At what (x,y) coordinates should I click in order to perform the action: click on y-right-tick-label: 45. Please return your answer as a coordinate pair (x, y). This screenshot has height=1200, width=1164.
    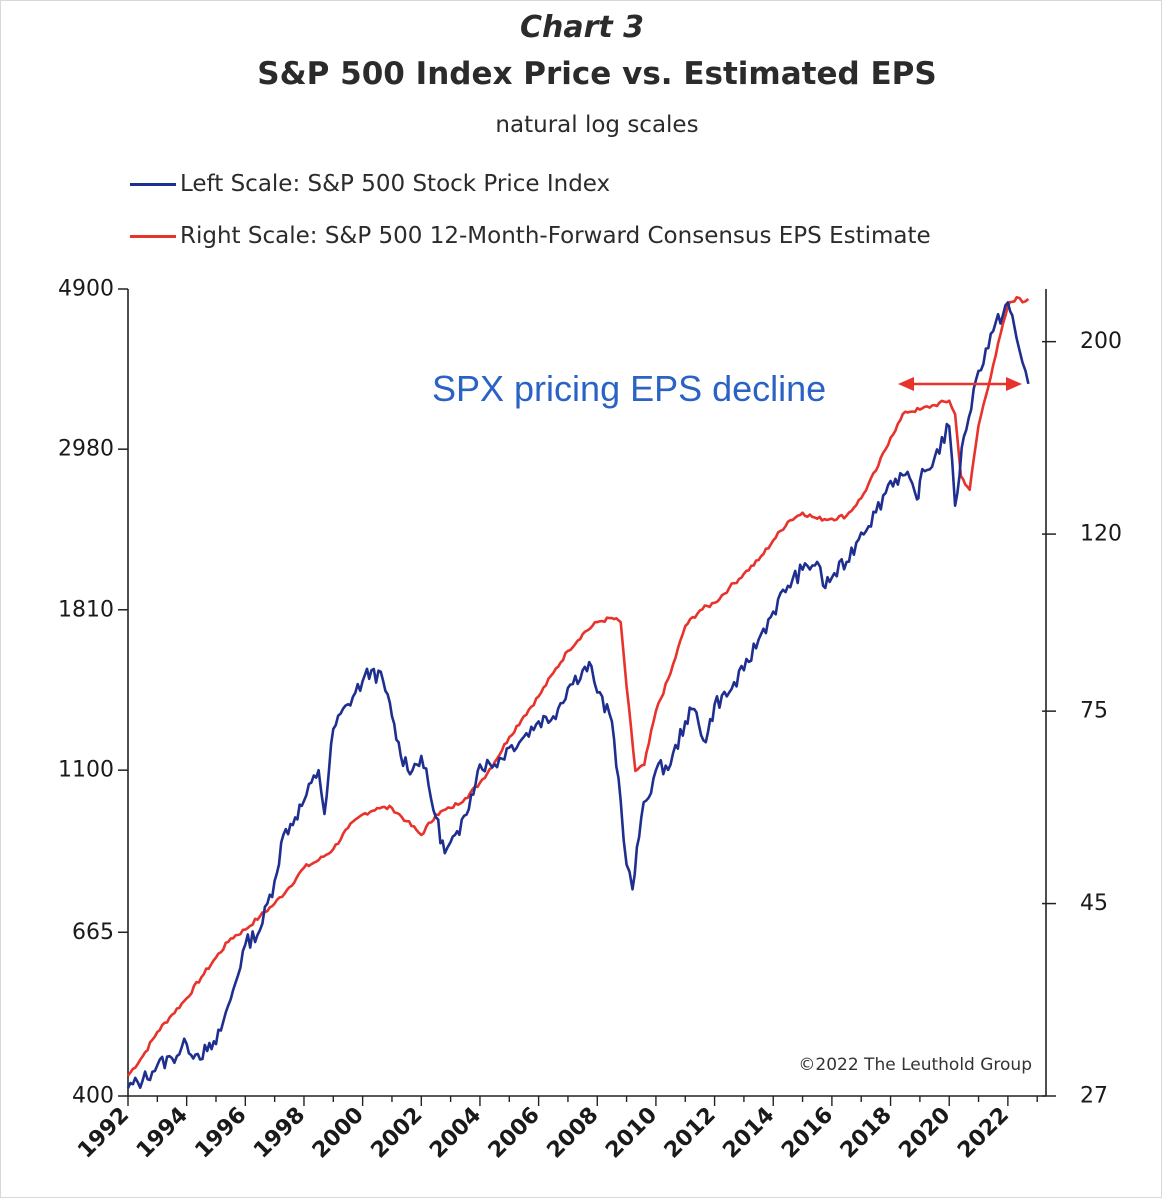
    Looking at the image, I should click on (1094, 903).